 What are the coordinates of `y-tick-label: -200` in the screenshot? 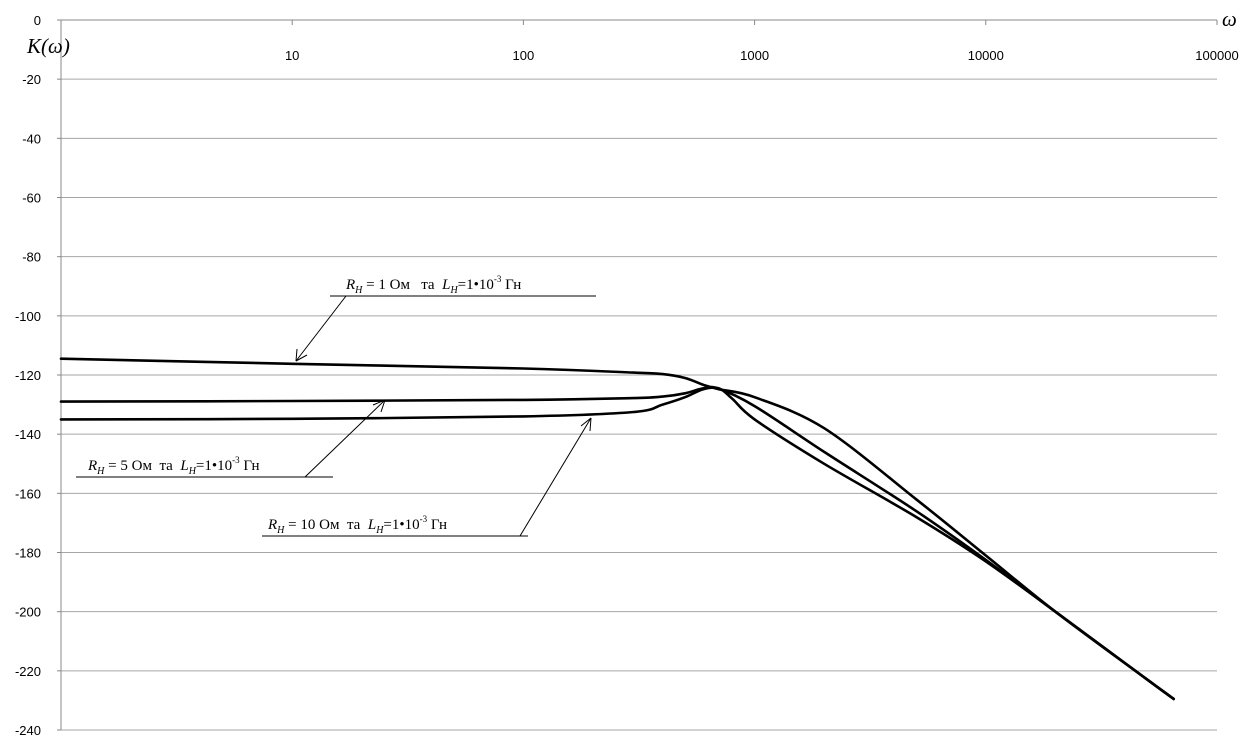 It's located at (28, 612).